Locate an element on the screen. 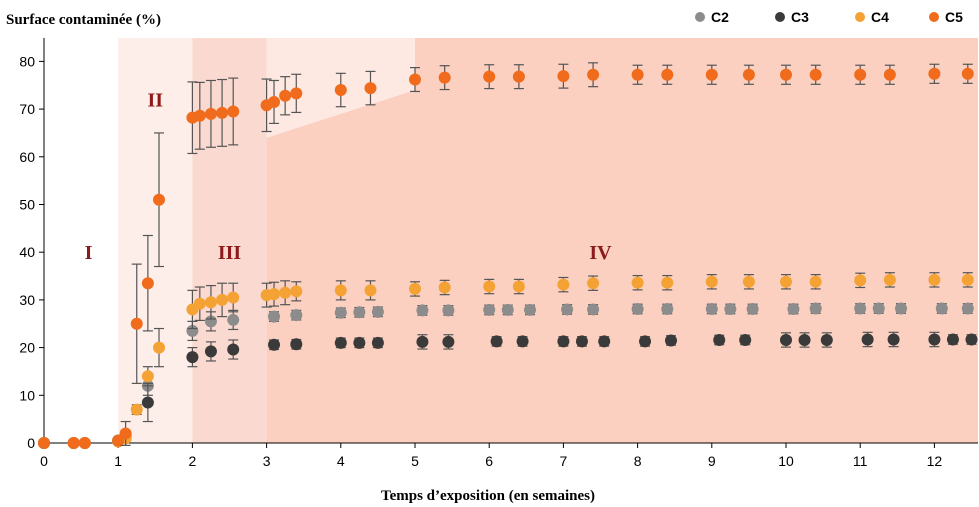 This screenshot has width=979, height=507. y-tick-label: 30 is located at coordinates (27, 300).